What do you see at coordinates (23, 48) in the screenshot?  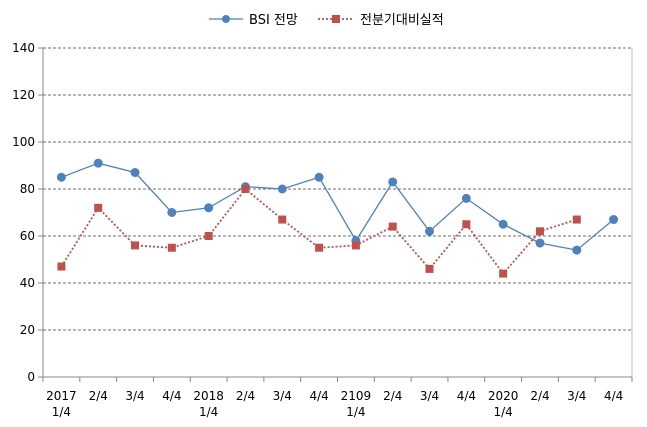 I see `y-tick-label: 140` at bounding box center [23, 48].